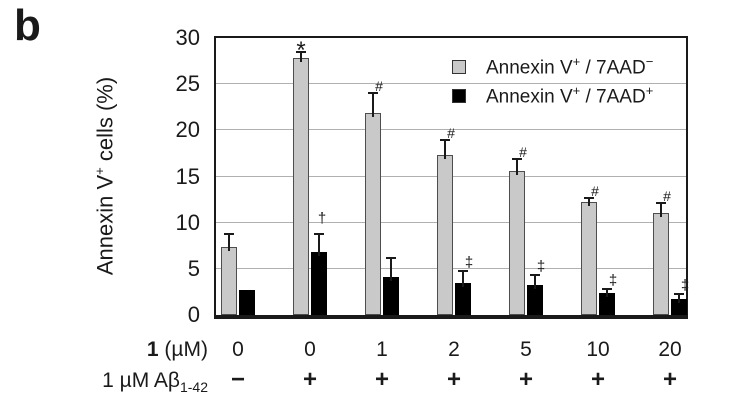 The height and width of the screenshot is (407, 730). I want to click on legend-item-annexin-7aad-neg: Annexin V+ / 7AAD−, so click(552, 66).